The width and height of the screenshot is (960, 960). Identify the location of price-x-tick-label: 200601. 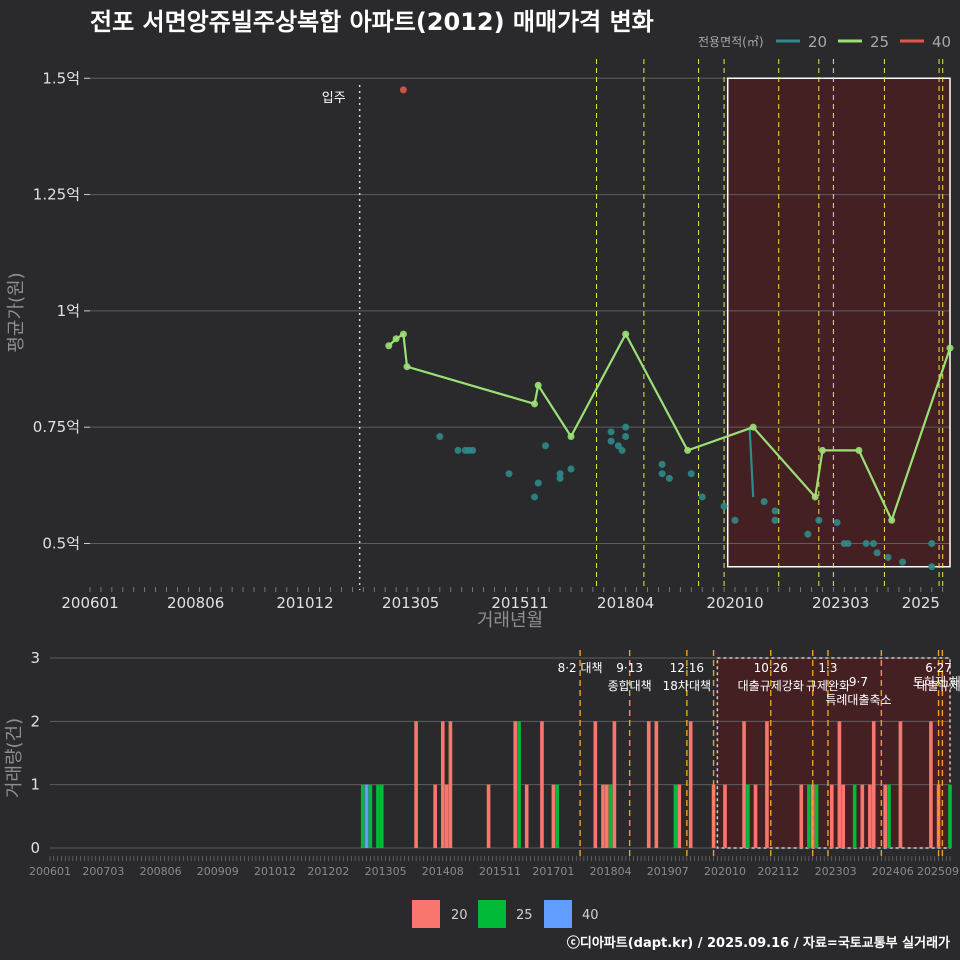
(89, 603).